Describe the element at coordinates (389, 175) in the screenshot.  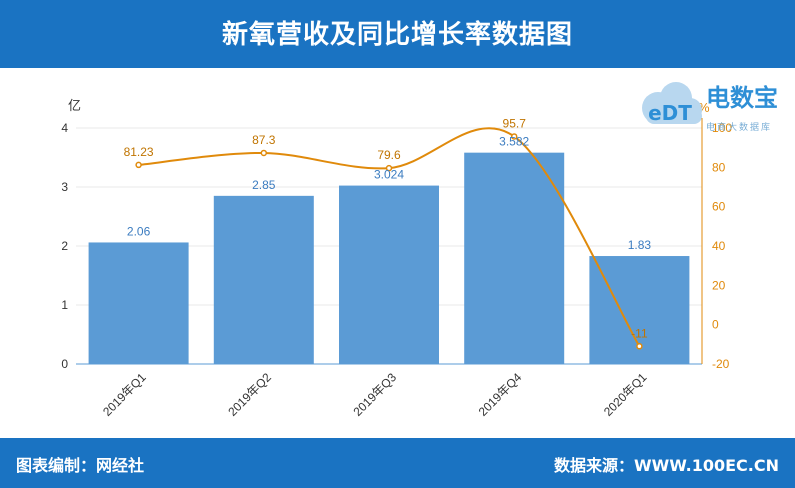
I see `revenue-data-label: 3.024` at that location.